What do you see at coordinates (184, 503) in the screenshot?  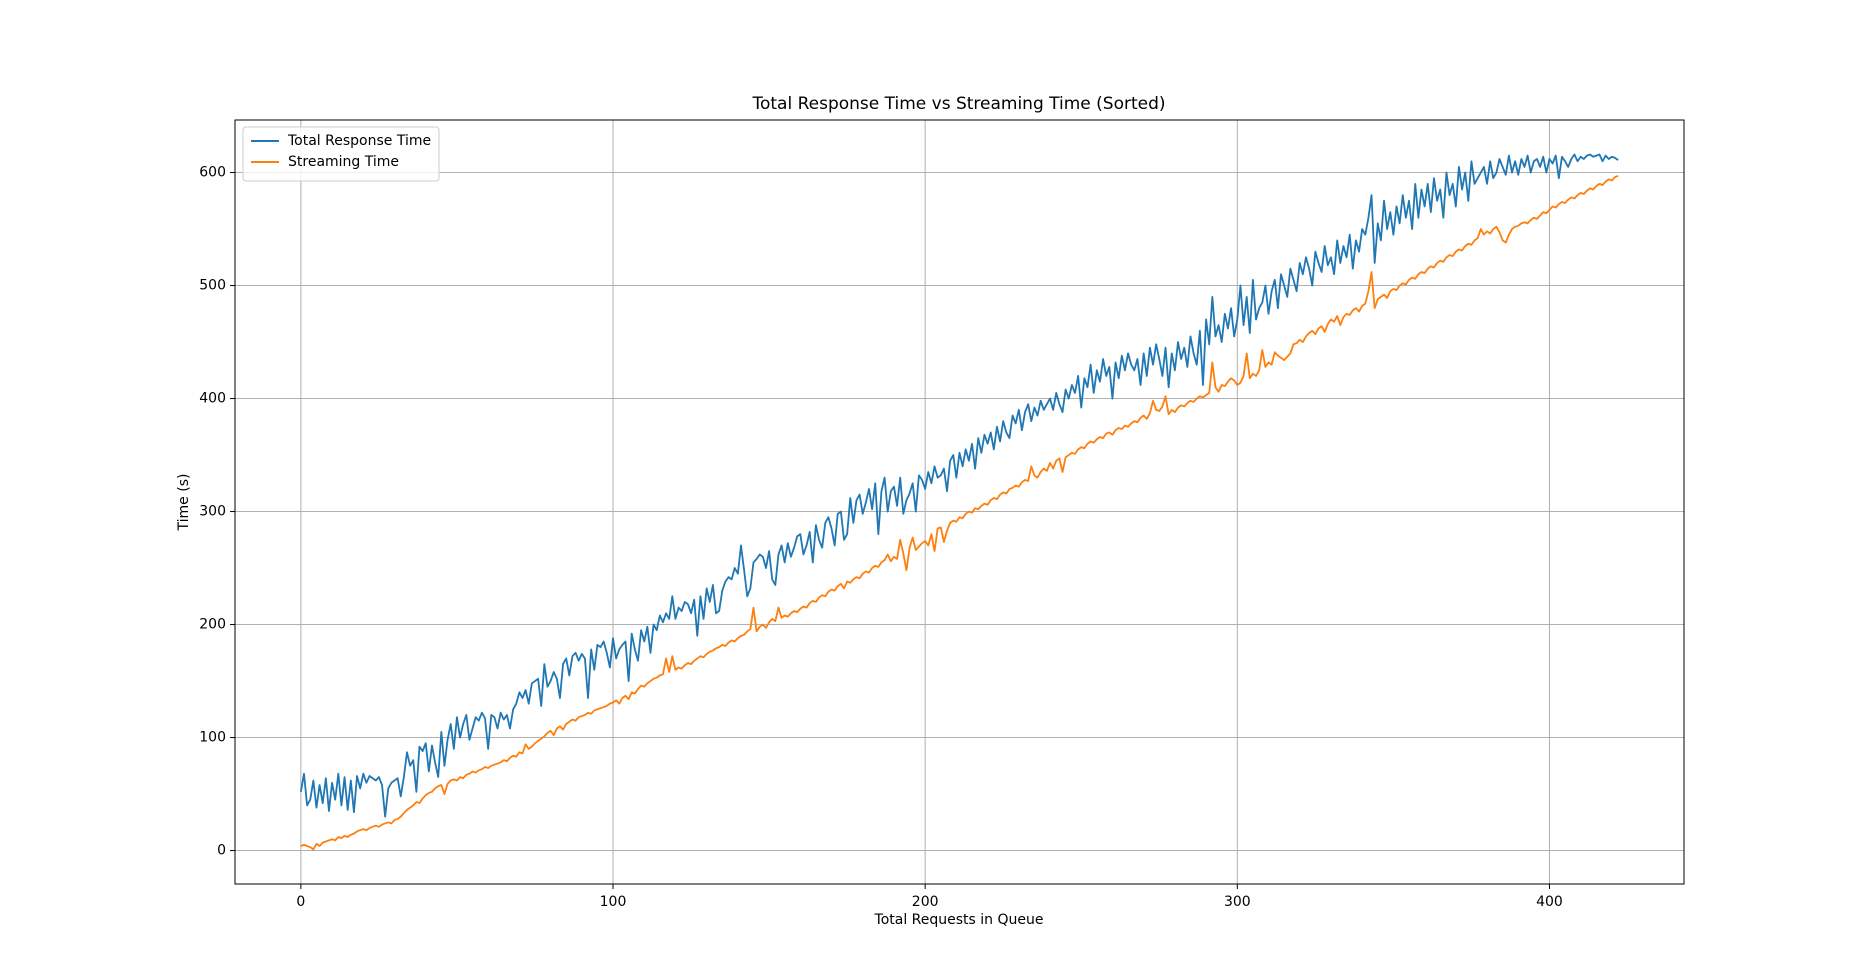 I see `y-axis-label: Time (s)` at bounding box center [184, 503].